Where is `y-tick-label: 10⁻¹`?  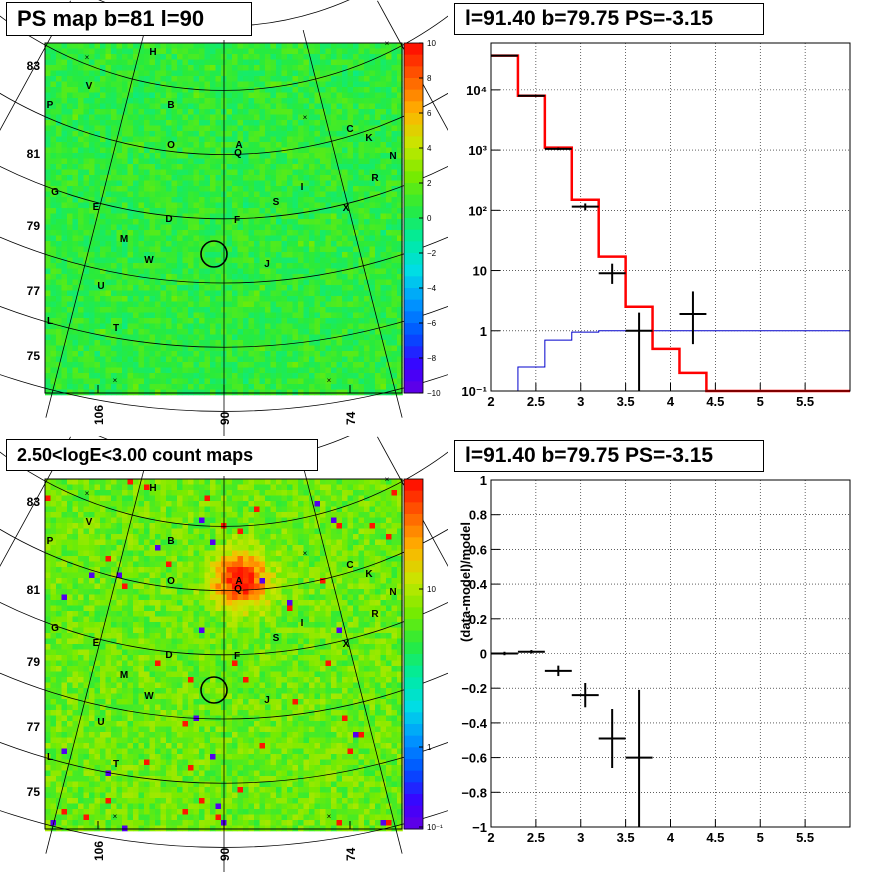
y-tick-label: 10⁻¹ is located at coordinates (474, 391).